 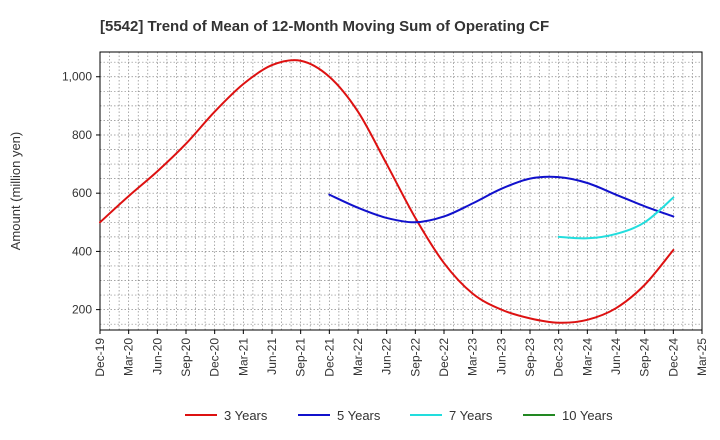 What do you see at coordinates (329, 357) in the screenshot?
I see `x-tick-label: Dec-21` at bounding box center [329, 357].